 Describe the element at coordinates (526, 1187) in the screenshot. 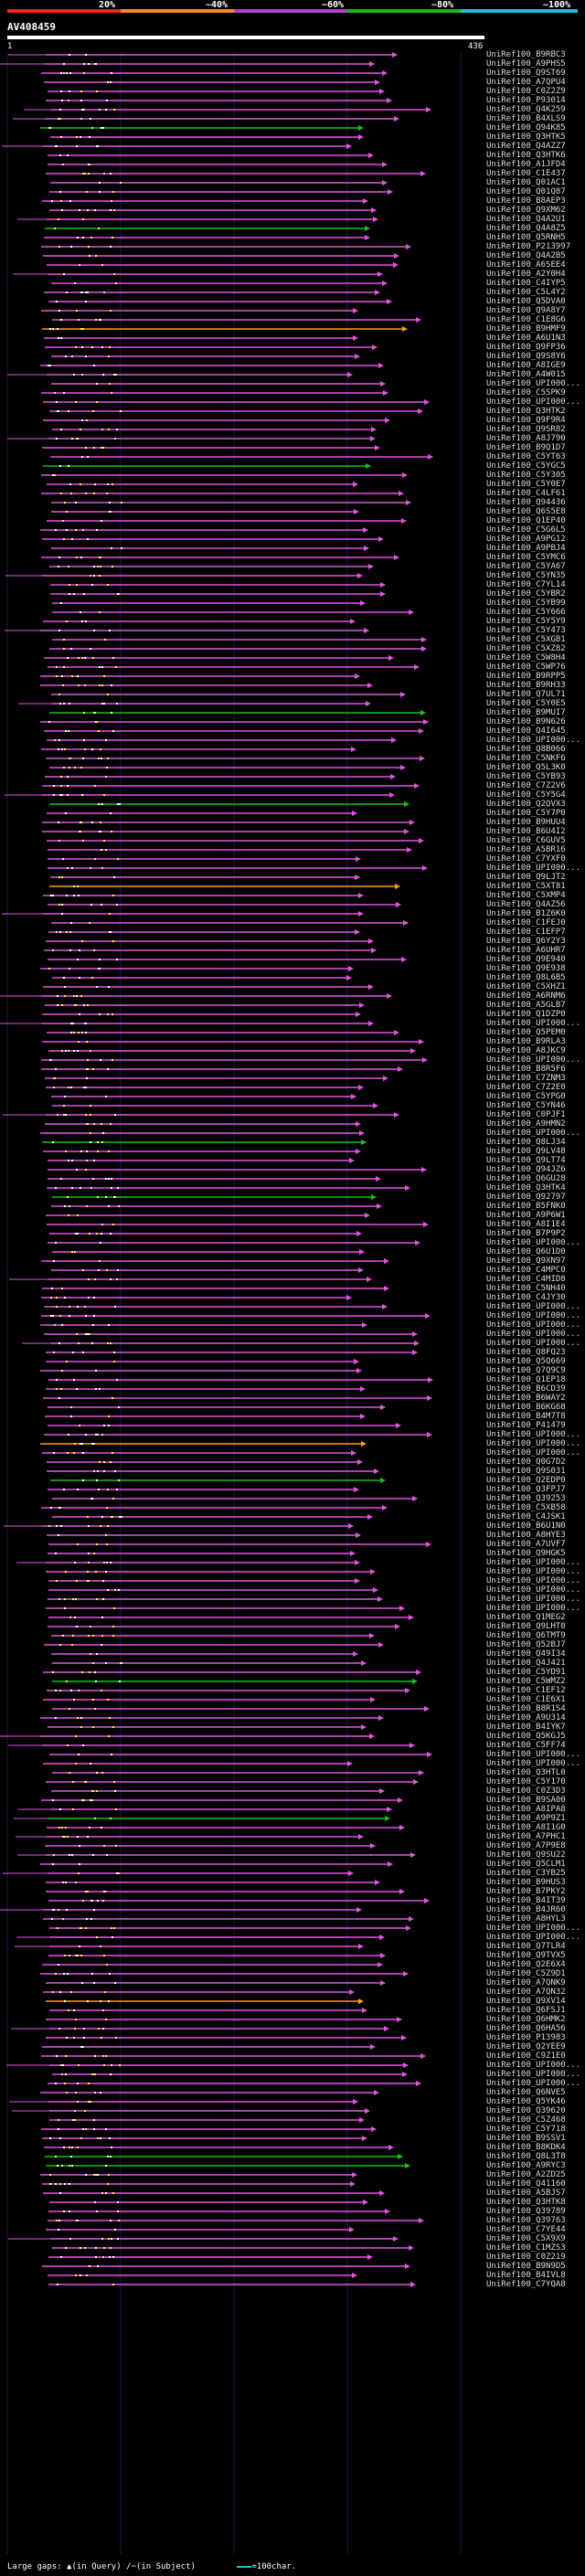

I see `hit-label: UniRef100_Q3HTK4` at that location.